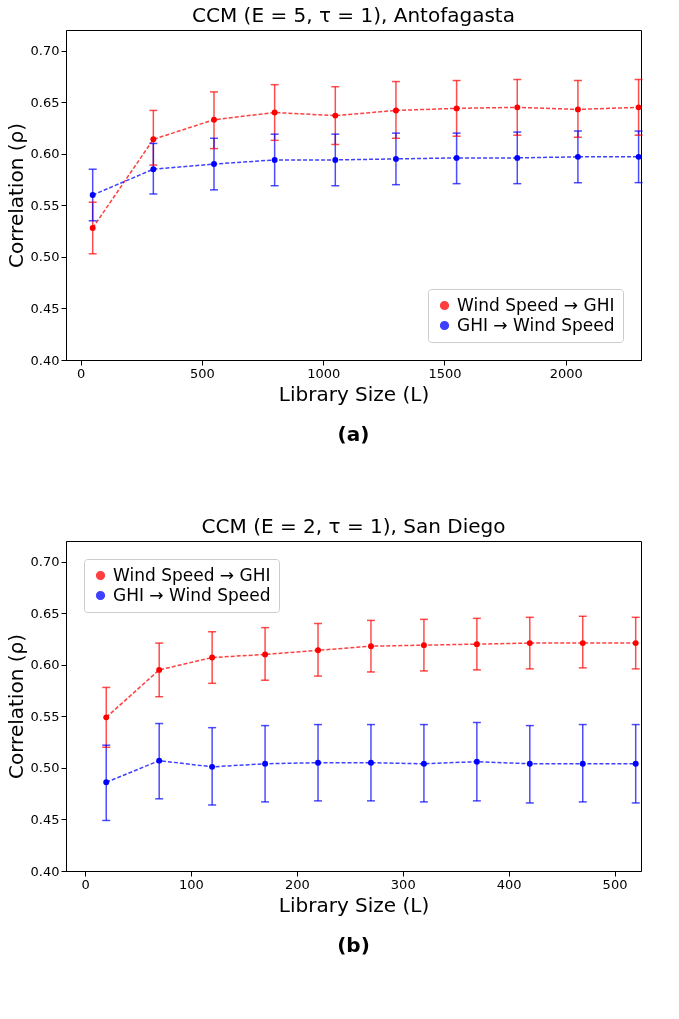 This screenshot has height=1019, width=679. Describe the element at coordinates (445, 373) in the screenshot. I see `x-tick-label: 1500` at that location.